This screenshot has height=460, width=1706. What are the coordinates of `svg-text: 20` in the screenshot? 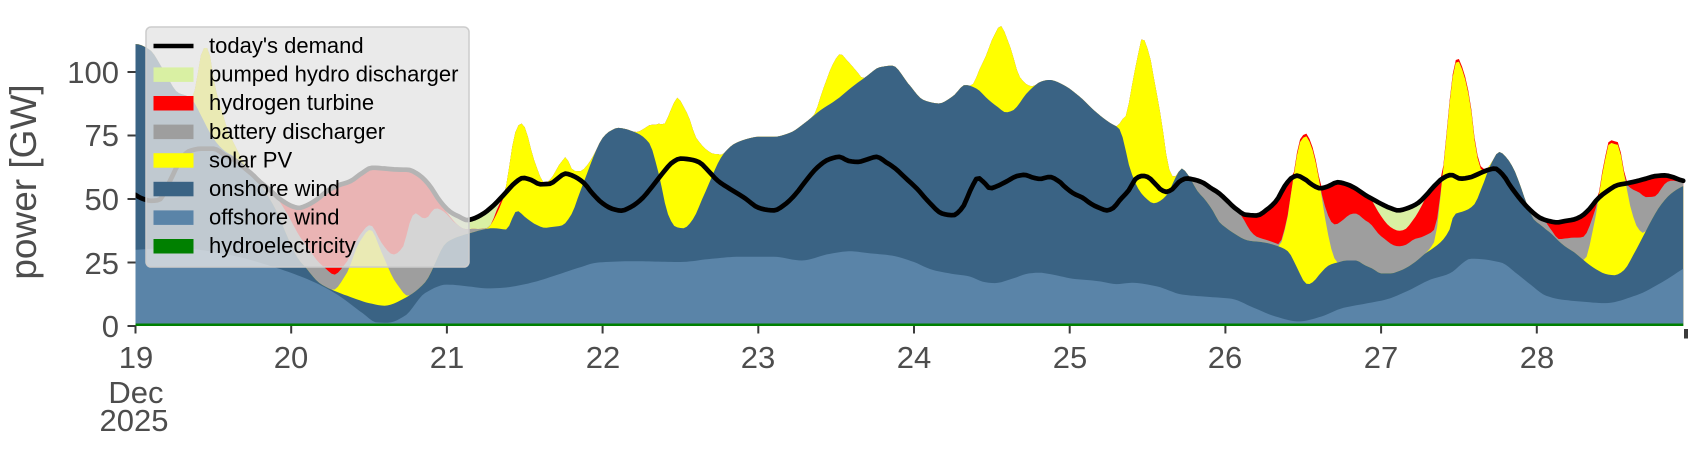 It's located at (291, 357).